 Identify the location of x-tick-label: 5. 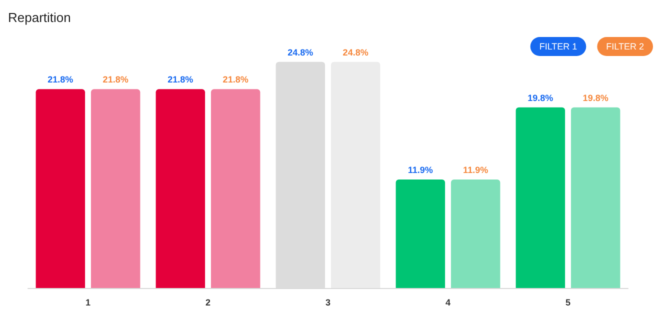
(568, 303).